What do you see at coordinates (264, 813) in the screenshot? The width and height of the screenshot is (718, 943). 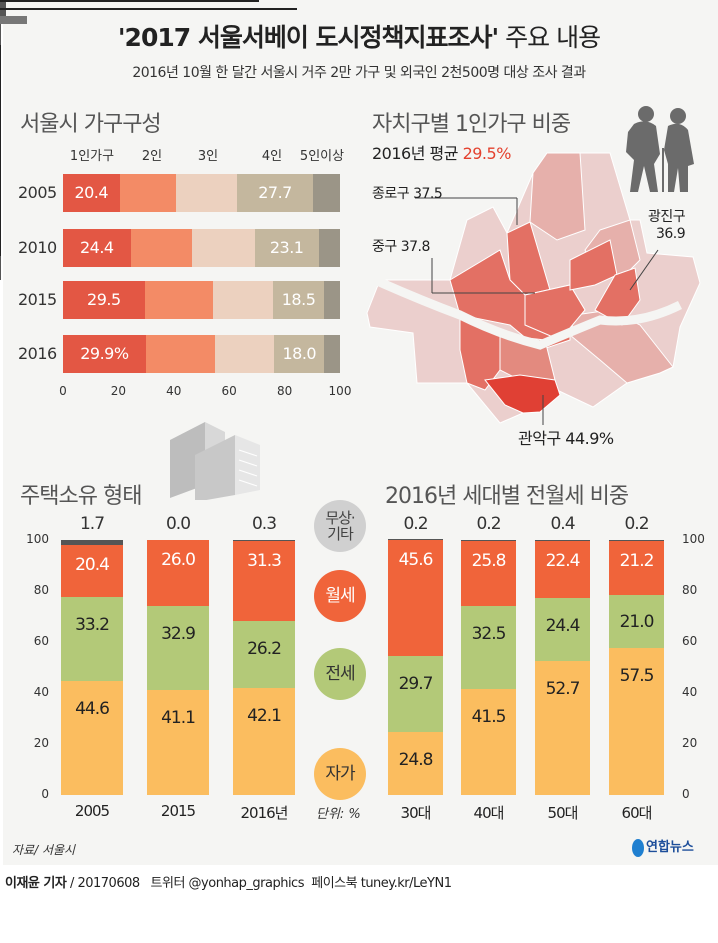 I see `category-label: 2016년` at bounding box center [264, 813].